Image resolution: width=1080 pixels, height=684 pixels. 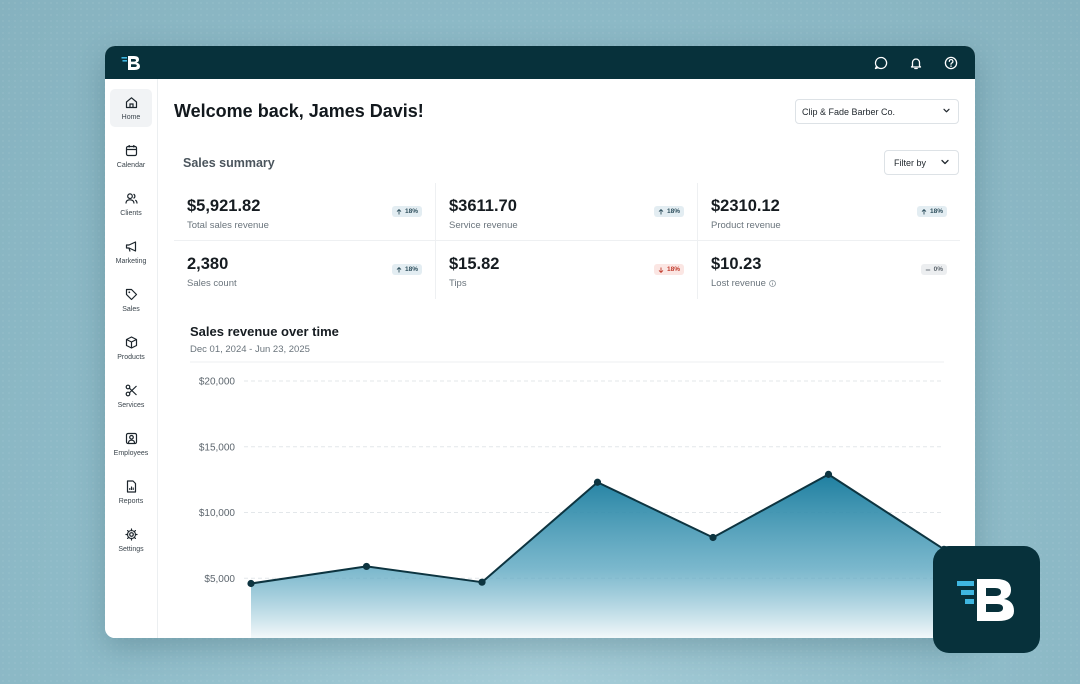 What do you see at coordinates (229, 163) in the screenshot?
I see `section-title: Sales summary` at bounding box center [229, 163].